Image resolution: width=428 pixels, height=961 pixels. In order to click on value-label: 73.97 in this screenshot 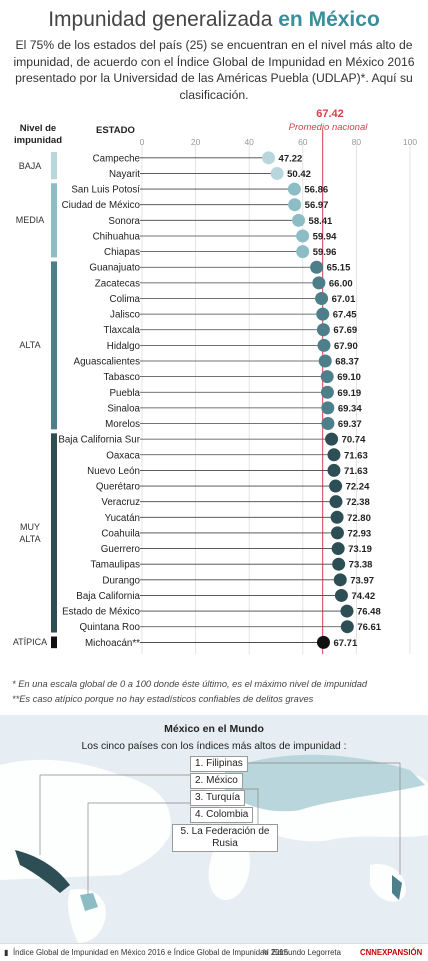, I will do `click(362, 580)`.